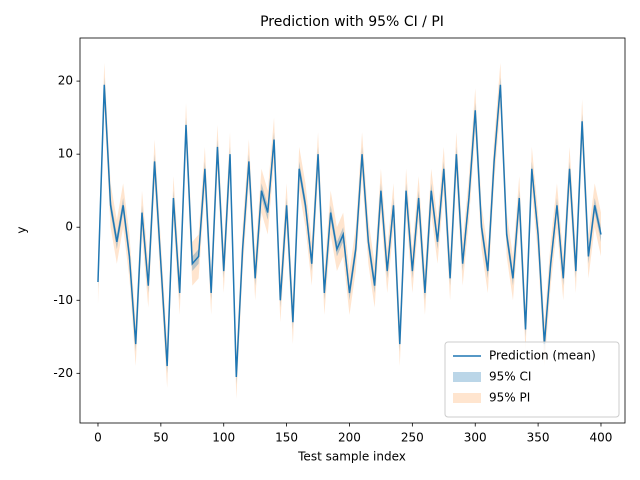 Image resolution: width=640 pixels, height=480 pixels. What do you see at coordinates (532, 379) in the screenshot?
I see `legend-box` at bounding box center [532, 379].